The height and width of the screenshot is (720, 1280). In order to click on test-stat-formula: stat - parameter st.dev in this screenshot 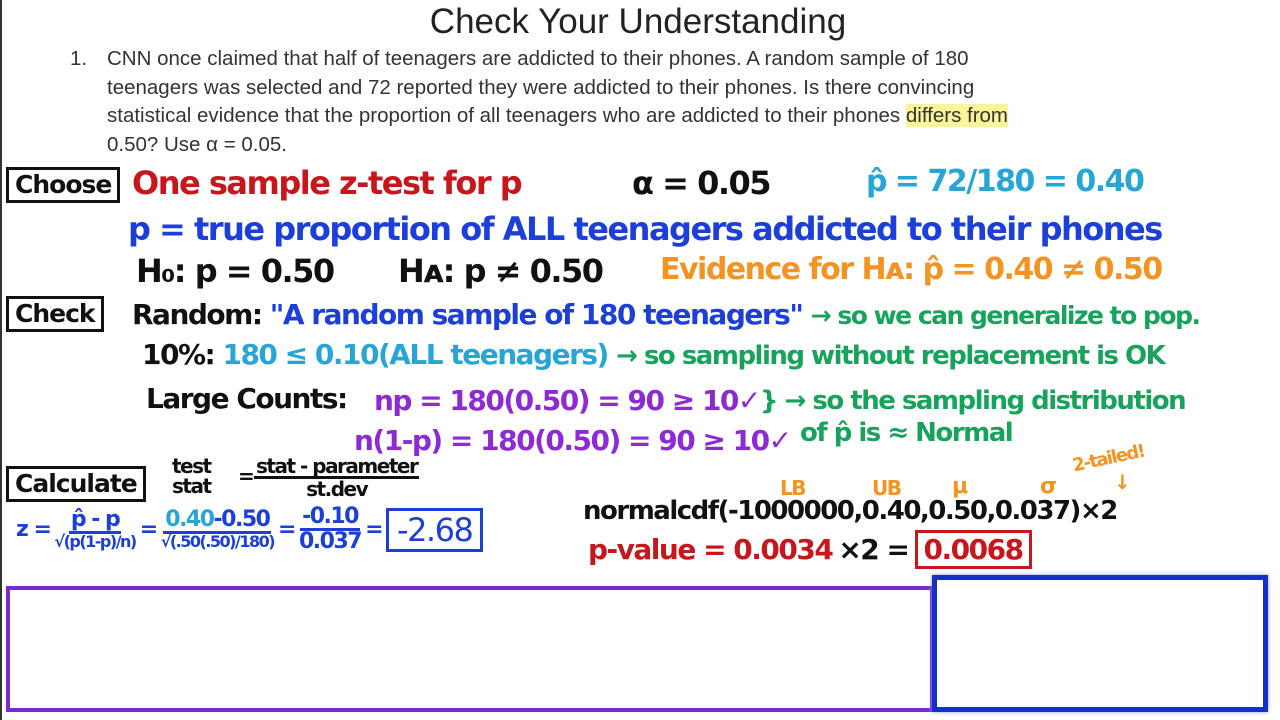, I will do `click(337, 477)`.